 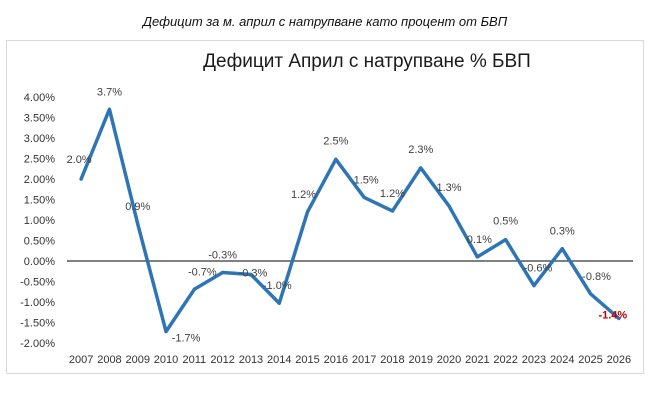 What do you see at coordinates (421, 360) in the screenshot?
I see `x-tick-label: 2019` at bounding box center [421, 360].